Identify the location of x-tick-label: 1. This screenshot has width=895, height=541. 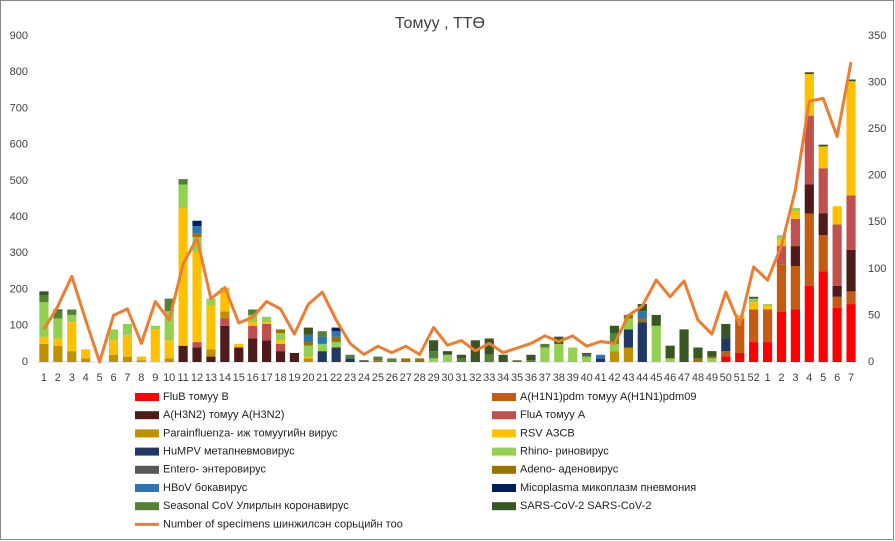
(767, 378).